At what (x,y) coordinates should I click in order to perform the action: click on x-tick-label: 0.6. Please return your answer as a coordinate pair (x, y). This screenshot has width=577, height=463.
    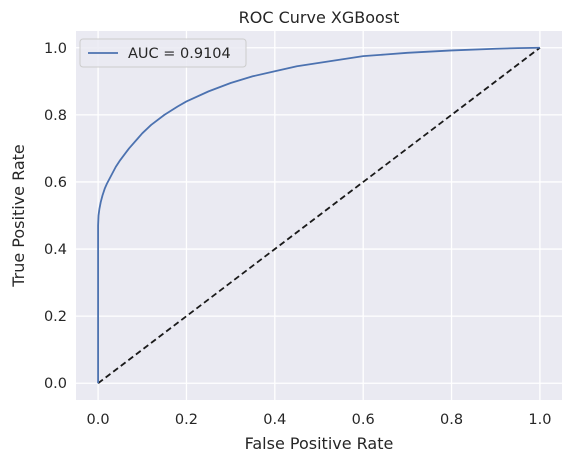
    Looking at the image, I should click on (363, 420).